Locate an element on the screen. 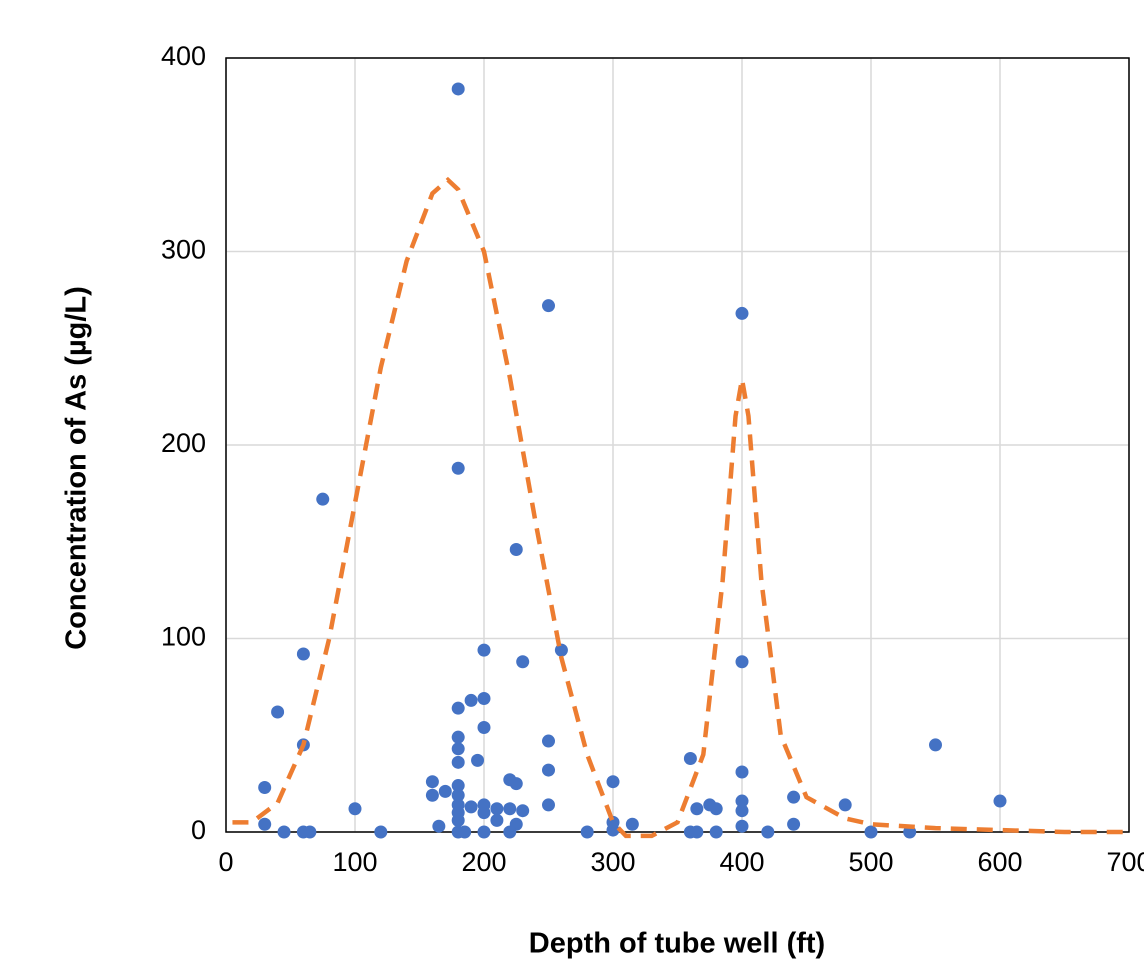  y-tick-label: 200 is located at coordinates (183, 443).